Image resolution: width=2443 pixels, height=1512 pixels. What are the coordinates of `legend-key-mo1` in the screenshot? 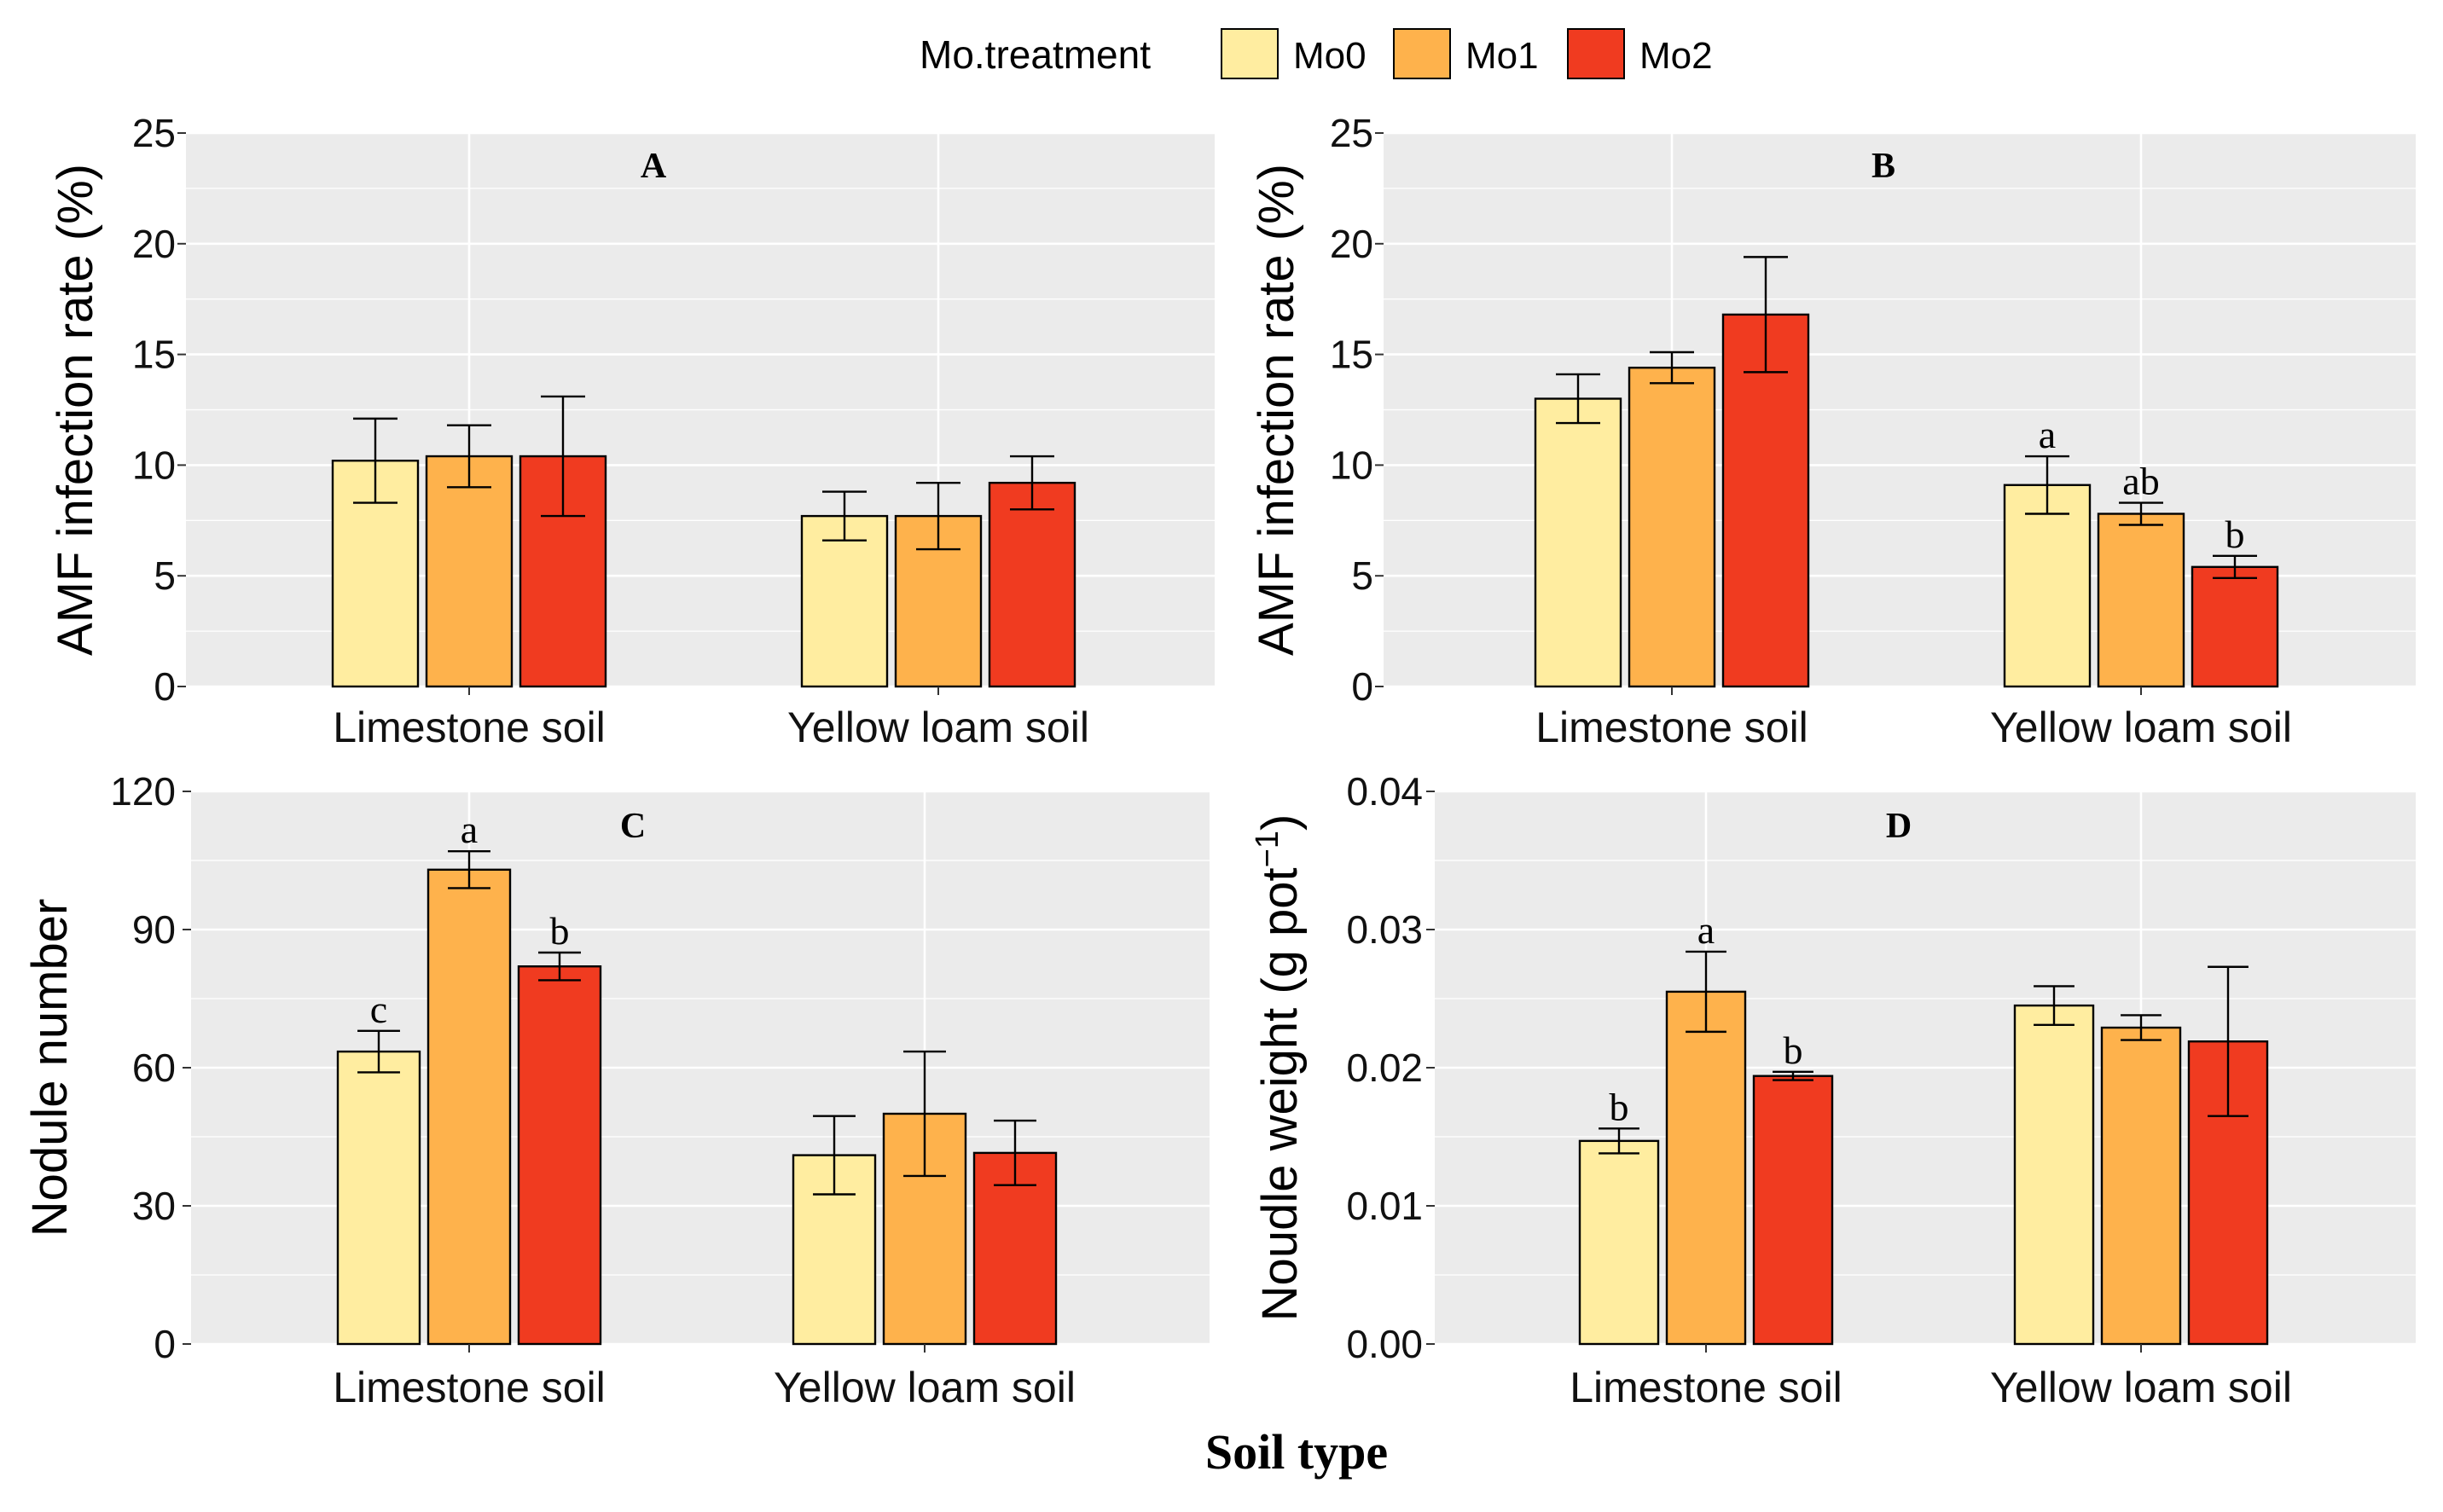 It's located at (1422, 53).